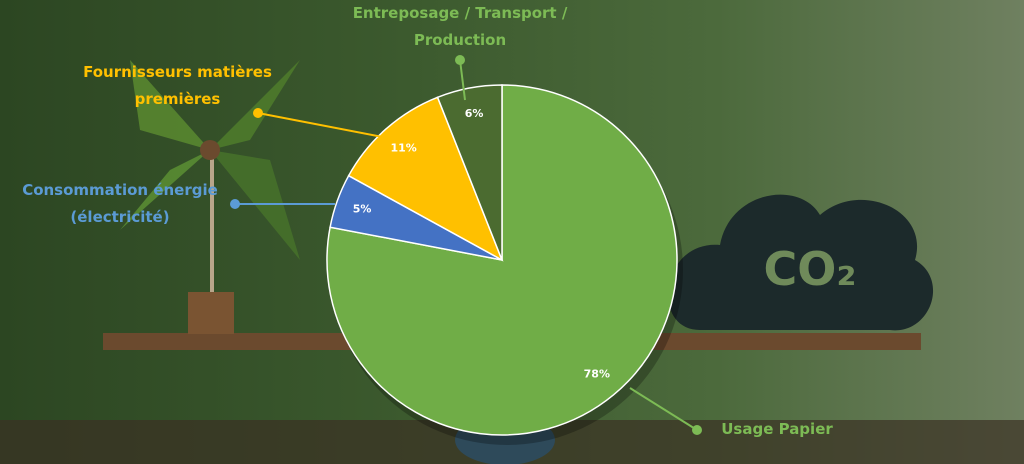 Image resolution: width=1024 pixels, height=464 pixels. I want to click on pie-slice, so click(469, 172).